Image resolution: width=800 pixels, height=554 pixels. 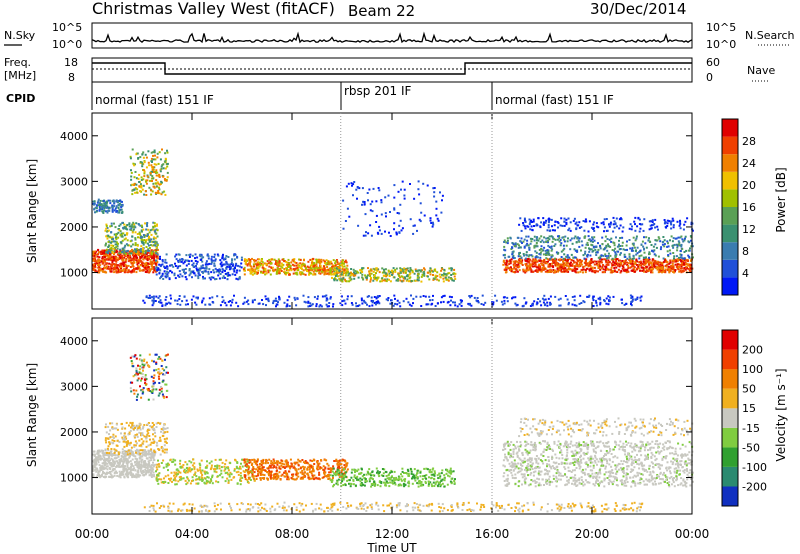 What do you see at coordinates (781, 199) in the screenshot?
I see `power-colorbar-label: Power [dB]` at bounding box center [781, 199].